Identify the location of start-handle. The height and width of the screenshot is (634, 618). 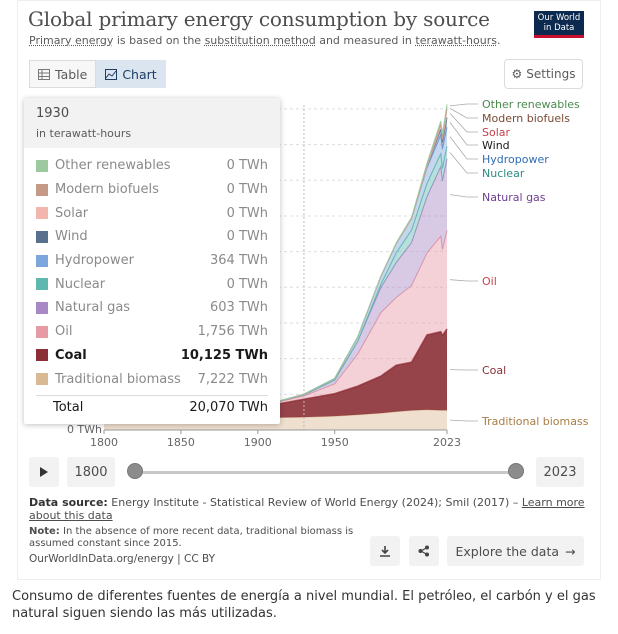
(135, 471).